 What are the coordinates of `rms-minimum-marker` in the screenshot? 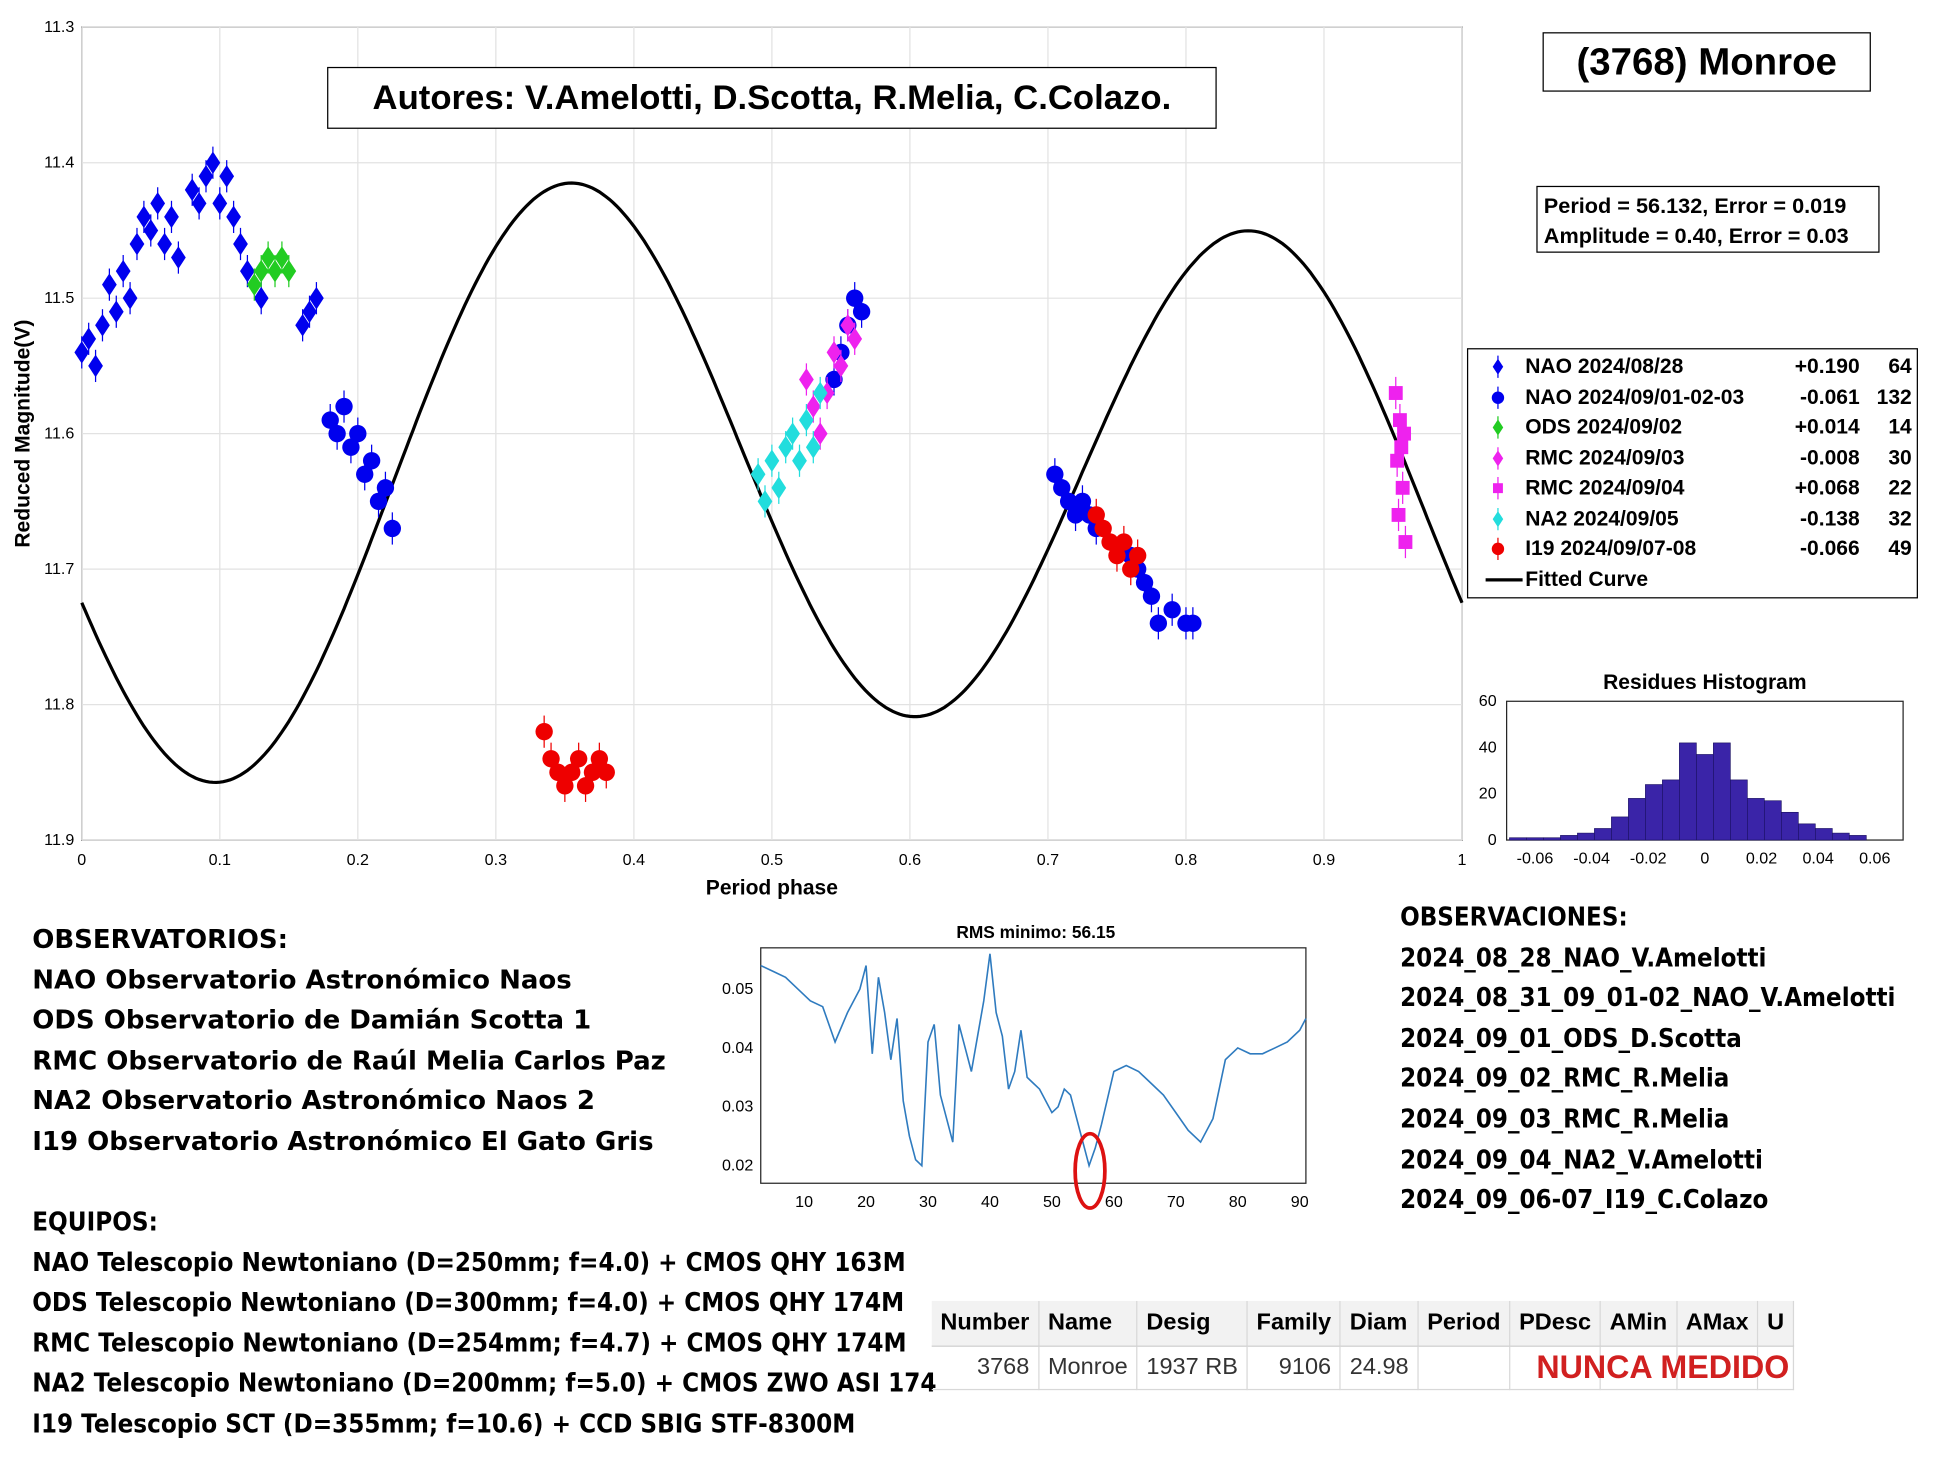 It's located at (1090, 1170).